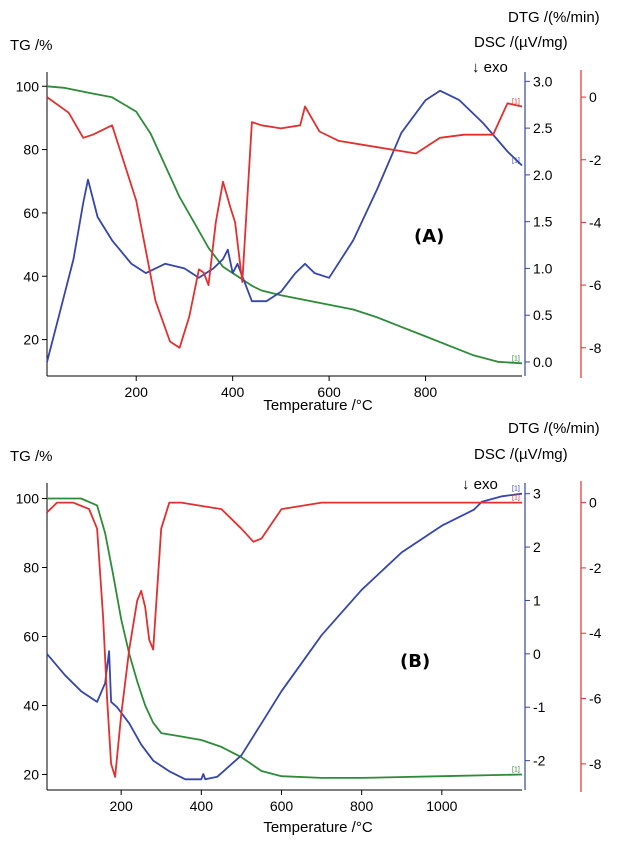 The height and width of the screenshot is (842, 636). Describe the element at coordinates (543, 128) in the screenshot. I see `dsc-tick-label: 2.5` at that location.